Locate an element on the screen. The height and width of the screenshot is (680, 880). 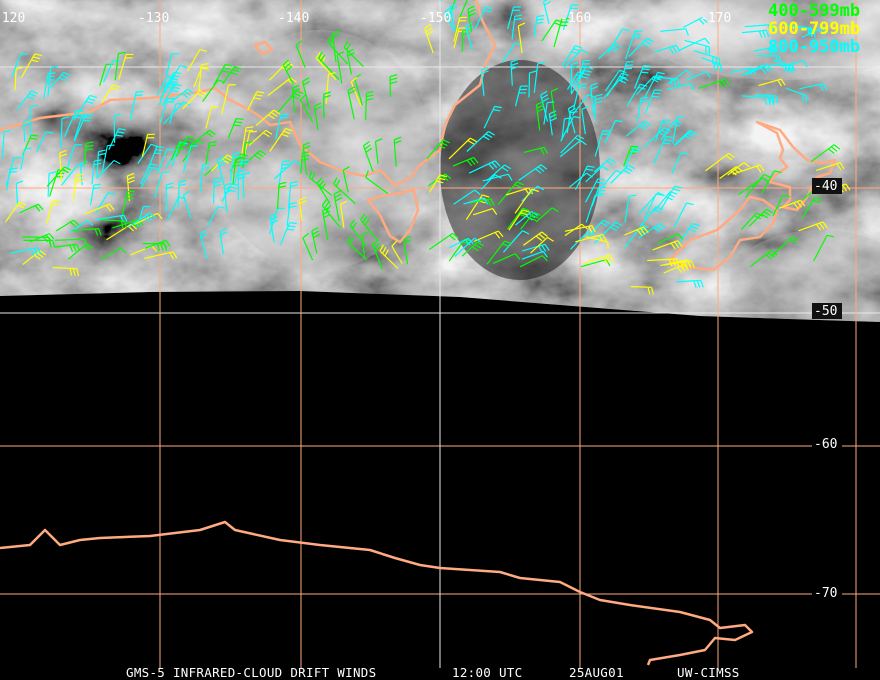
legend: 400-599mb 600-799mb 800-950mb is located at coordinates (814, 29).